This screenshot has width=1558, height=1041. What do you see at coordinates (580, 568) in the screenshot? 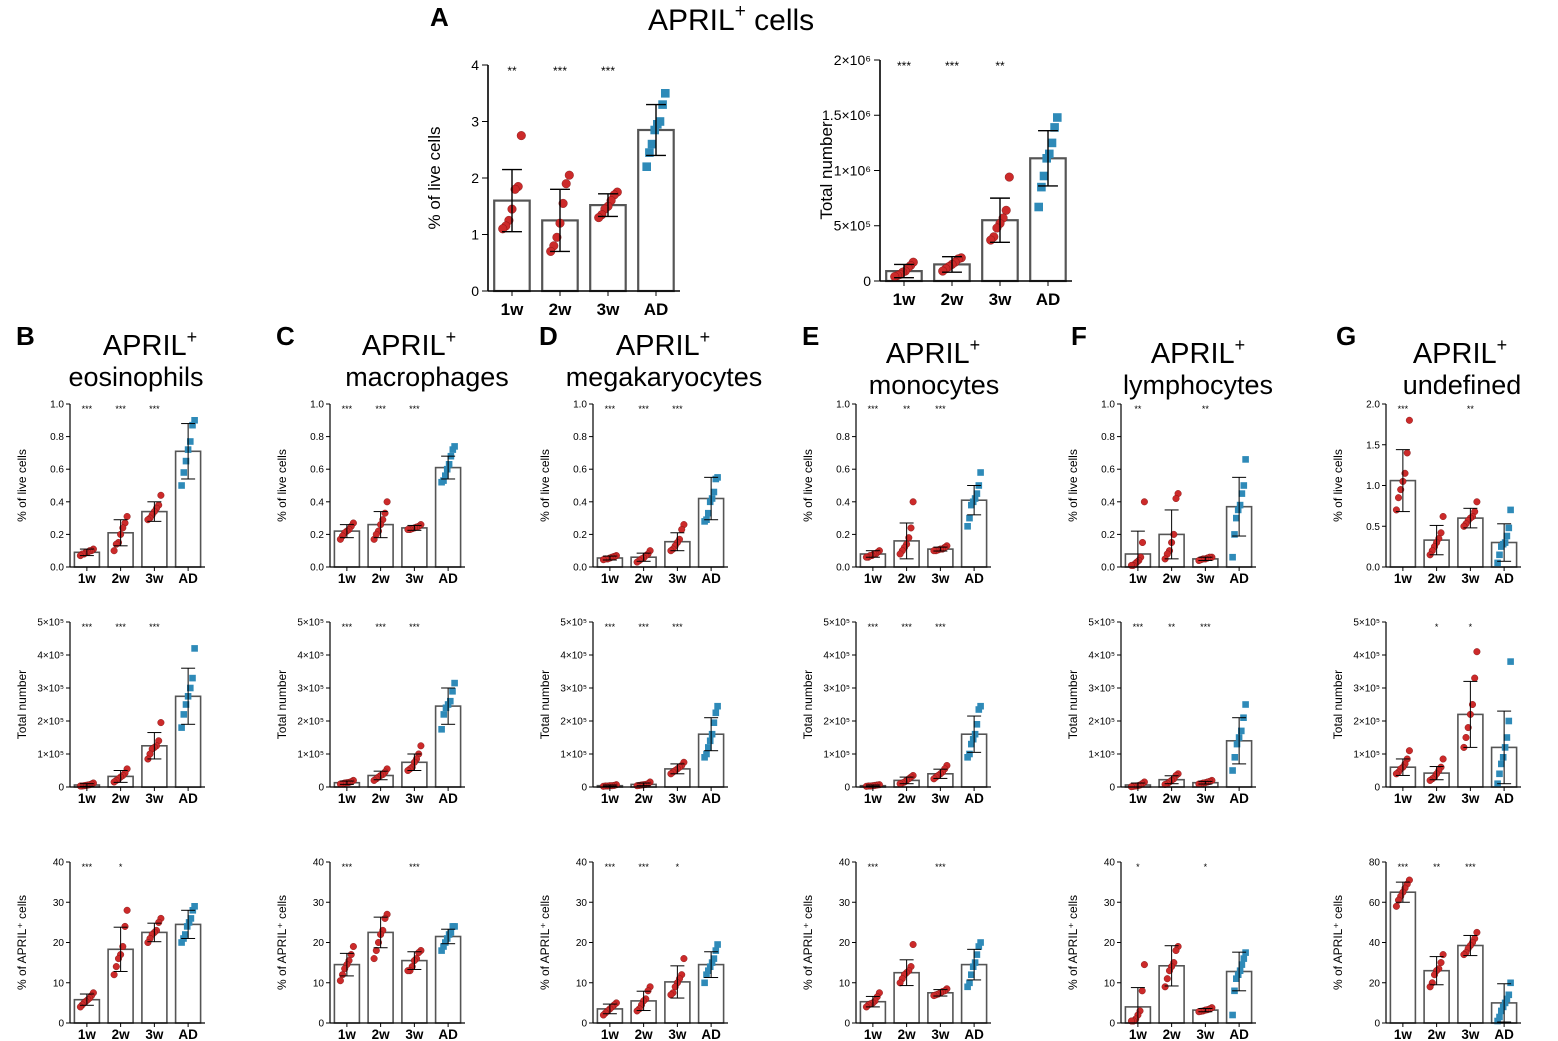
I see `y-tick-label: 0.0` at bounding box center [580, 568].